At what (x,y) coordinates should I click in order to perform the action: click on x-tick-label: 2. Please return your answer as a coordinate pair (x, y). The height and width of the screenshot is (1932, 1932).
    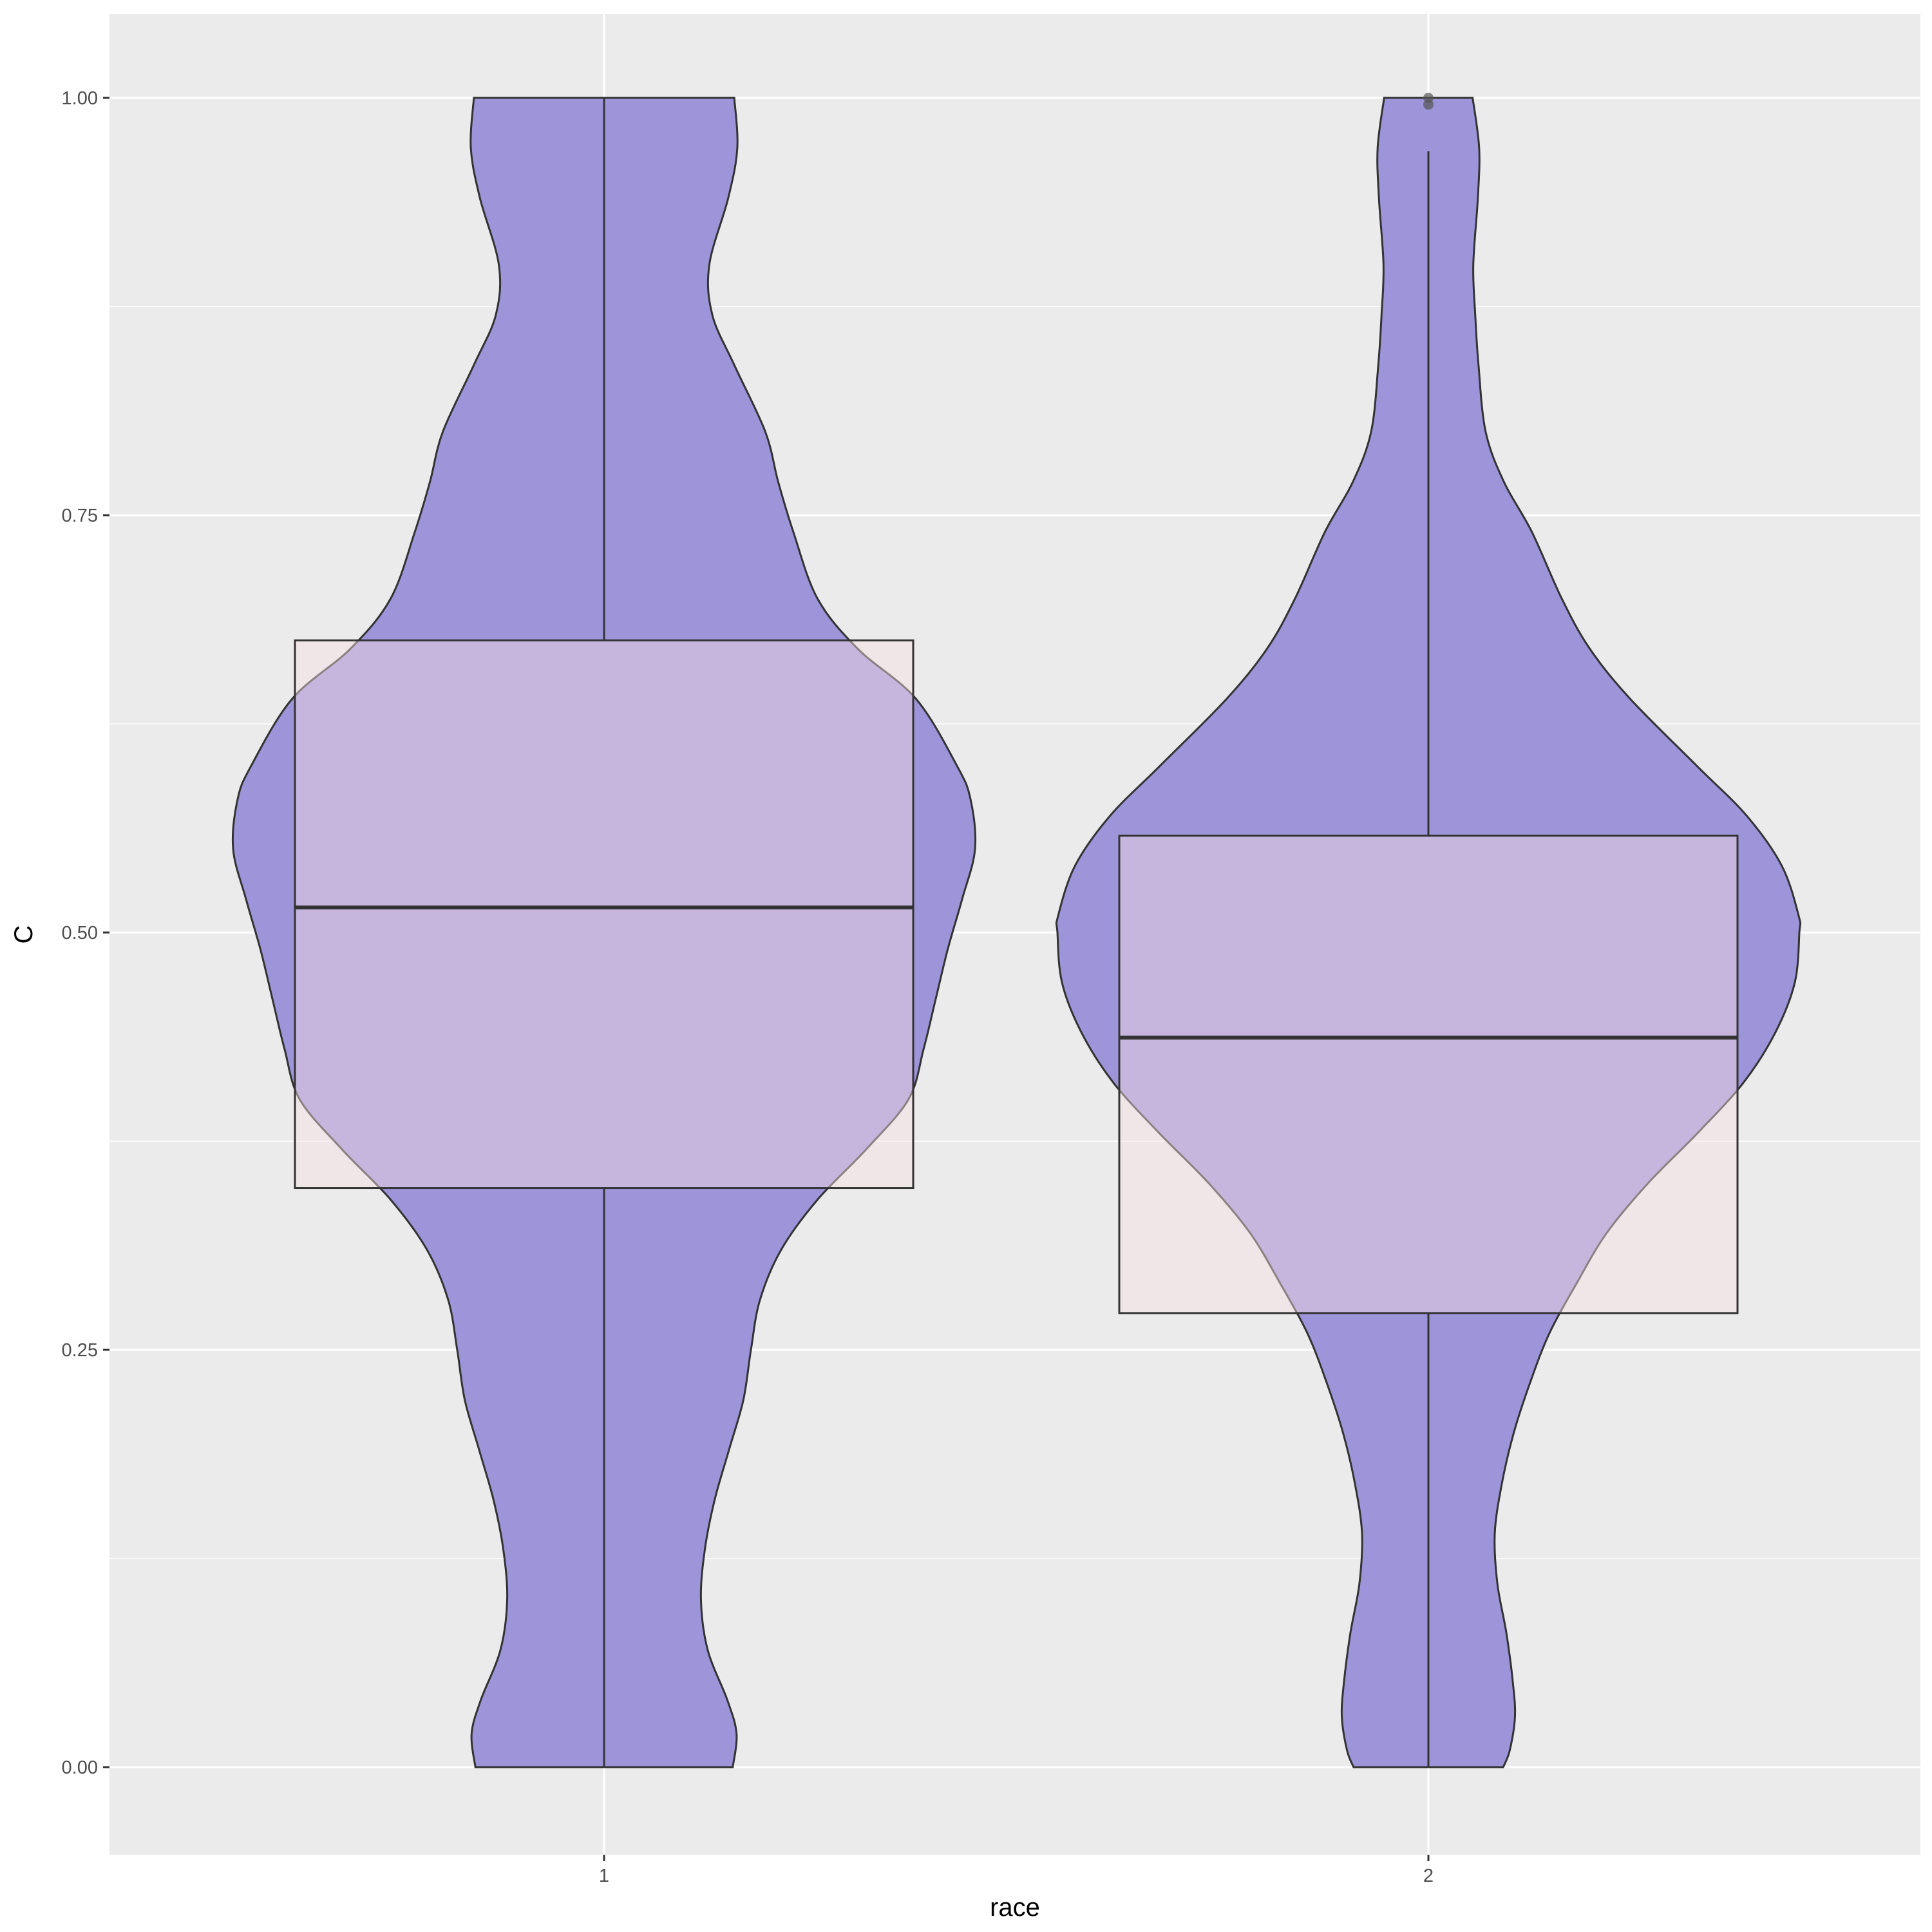
    Looking at the image, I should click on (1428, 1876).